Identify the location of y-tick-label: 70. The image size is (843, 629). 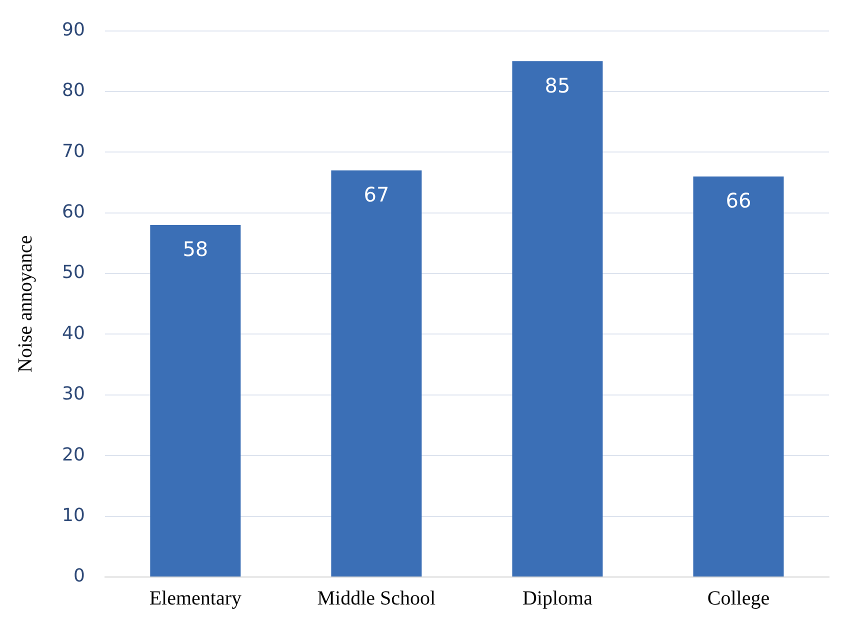
(73, 151).